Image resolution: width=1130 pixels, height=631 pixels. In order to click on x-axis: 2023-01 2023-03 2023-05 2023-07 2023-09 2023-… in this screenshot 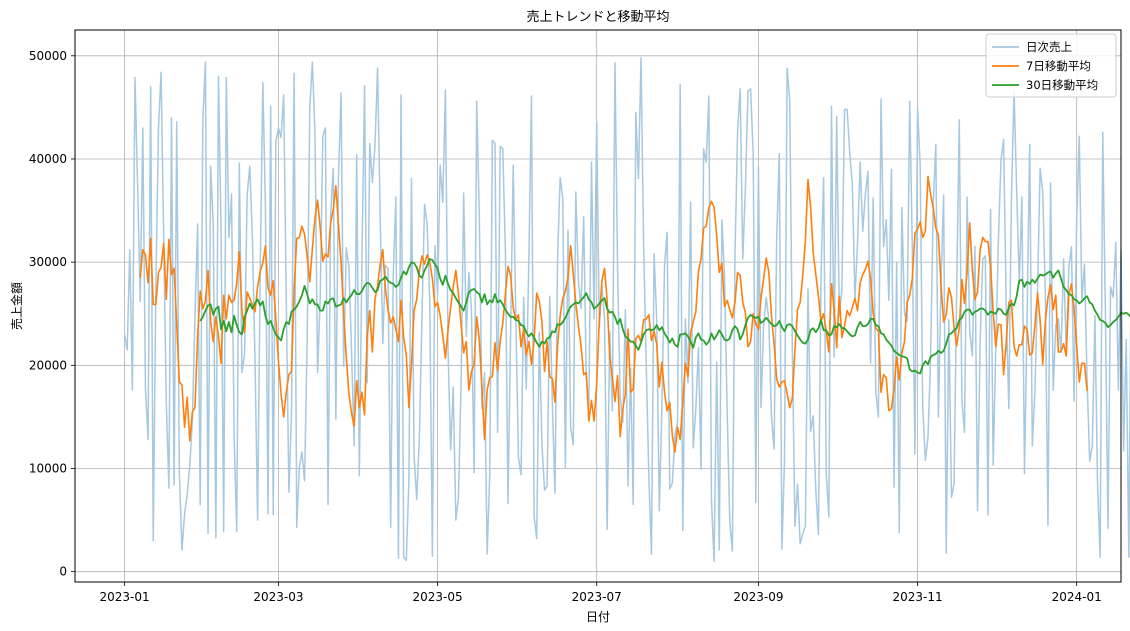, I will do `click(600, 593)`.